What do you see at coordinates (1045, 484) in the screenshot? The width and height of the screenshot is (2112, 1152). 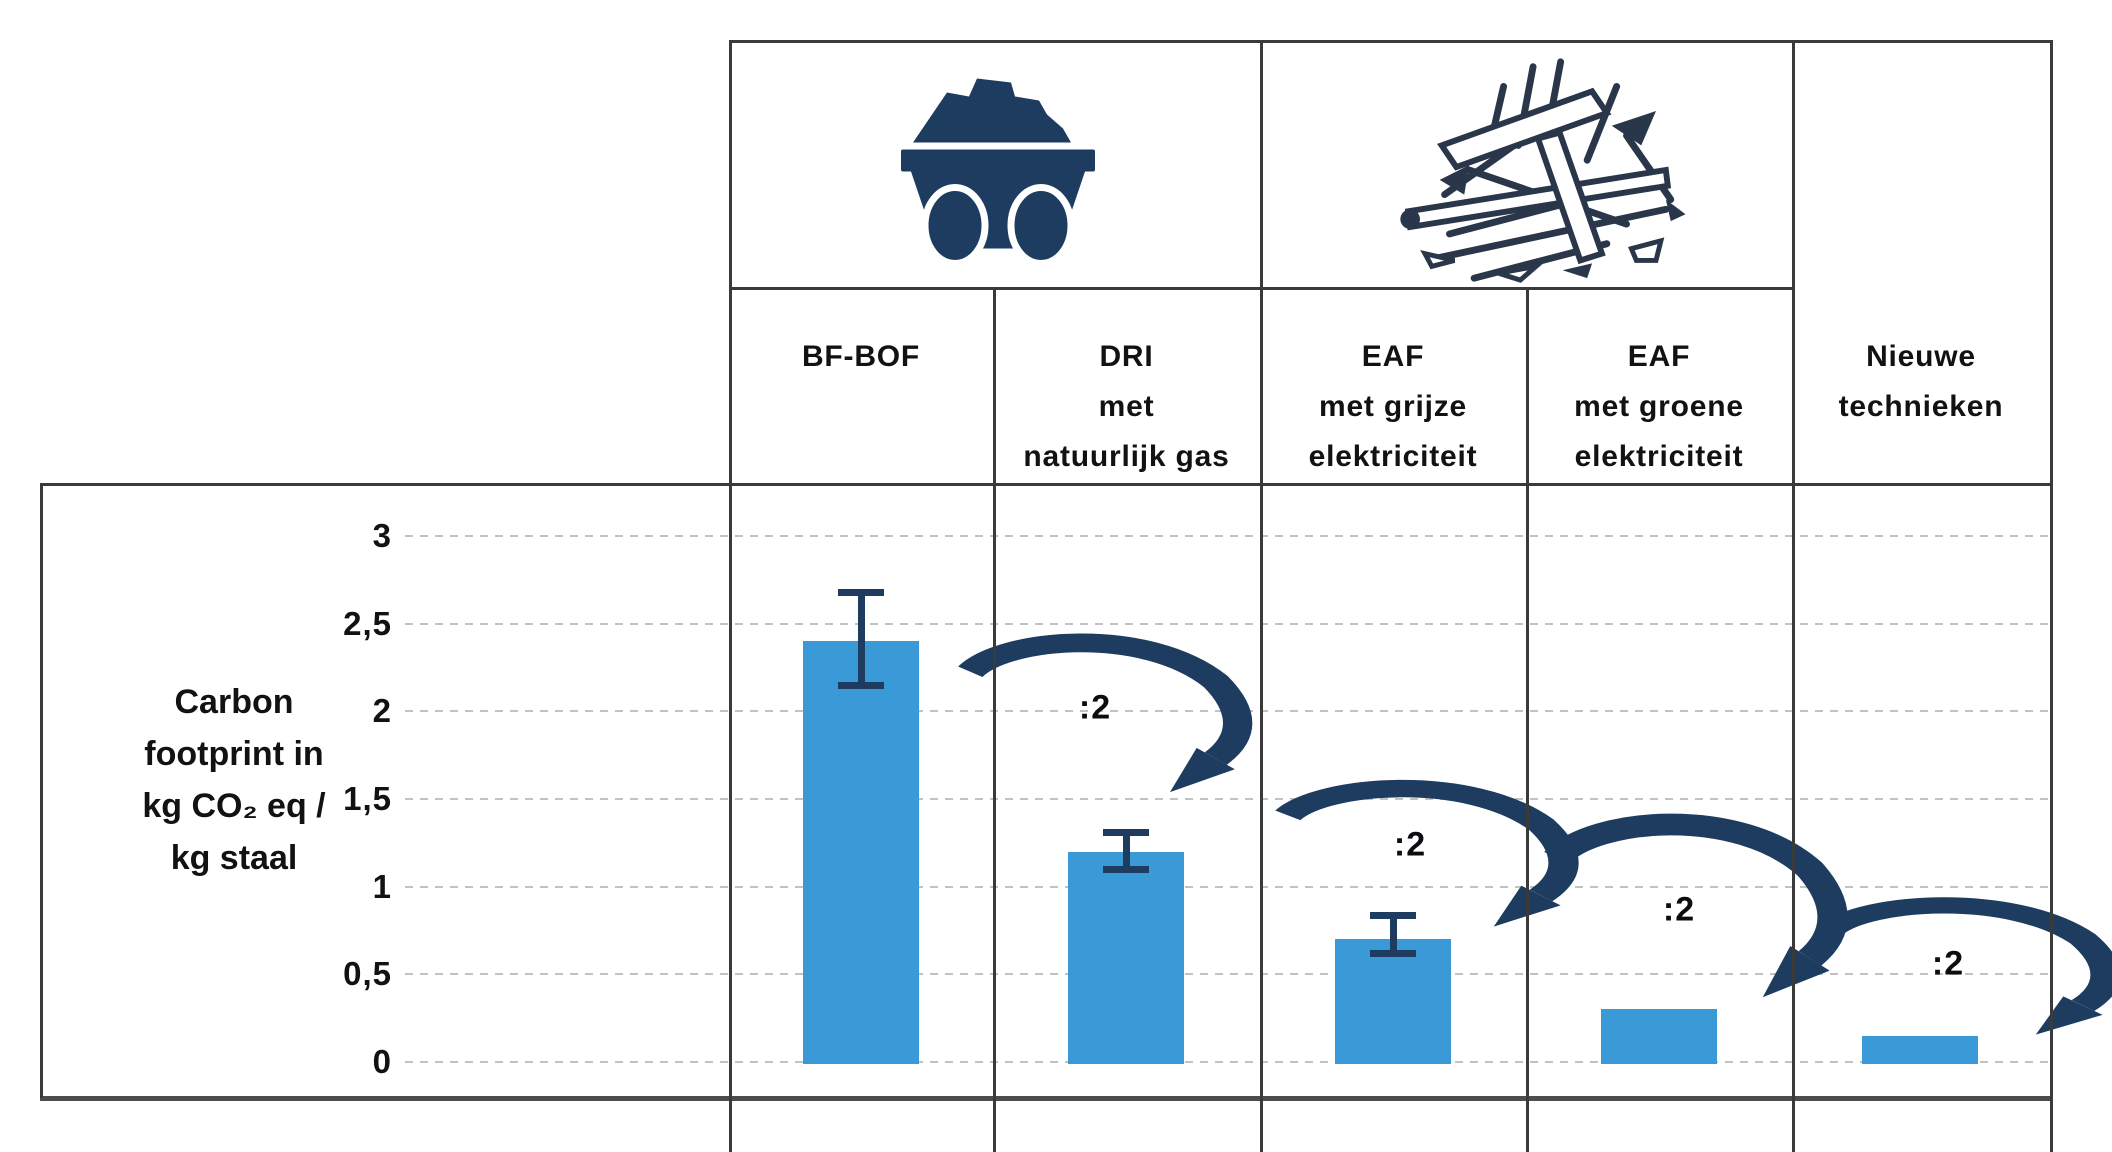 I see `table-border-header-bottom` at bounding box center [1045, 484].